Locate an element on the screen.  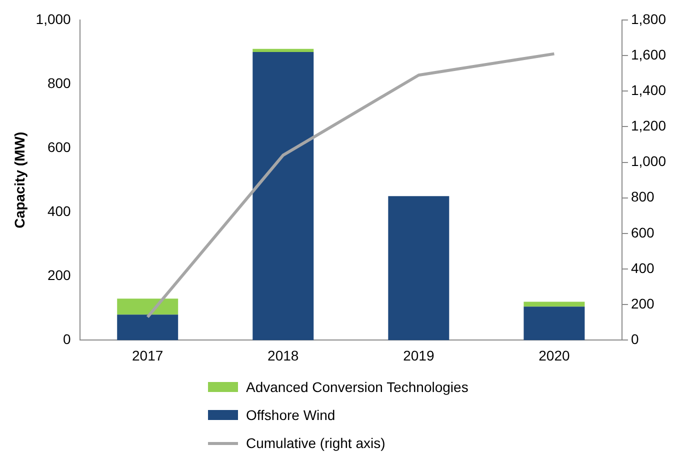
y2-tick-label: 600 is located at coordinates (642, 232).